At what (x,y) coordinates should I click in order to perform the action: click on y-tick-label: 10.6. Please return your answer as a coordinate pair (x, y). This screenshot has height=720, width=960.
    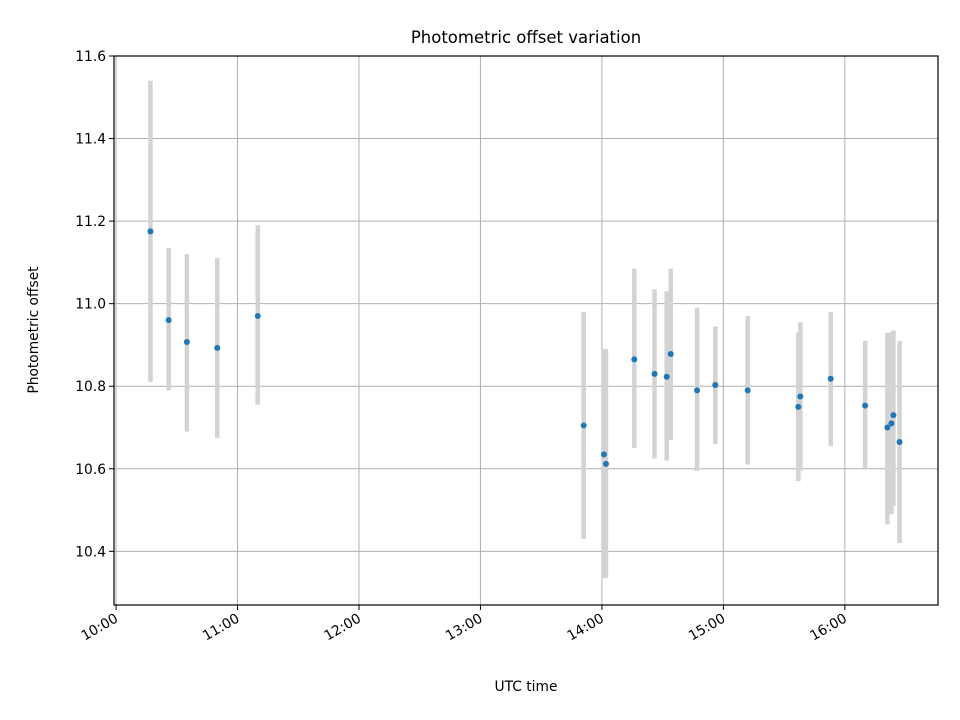
    Looking at the image, I should click on (90, 470).